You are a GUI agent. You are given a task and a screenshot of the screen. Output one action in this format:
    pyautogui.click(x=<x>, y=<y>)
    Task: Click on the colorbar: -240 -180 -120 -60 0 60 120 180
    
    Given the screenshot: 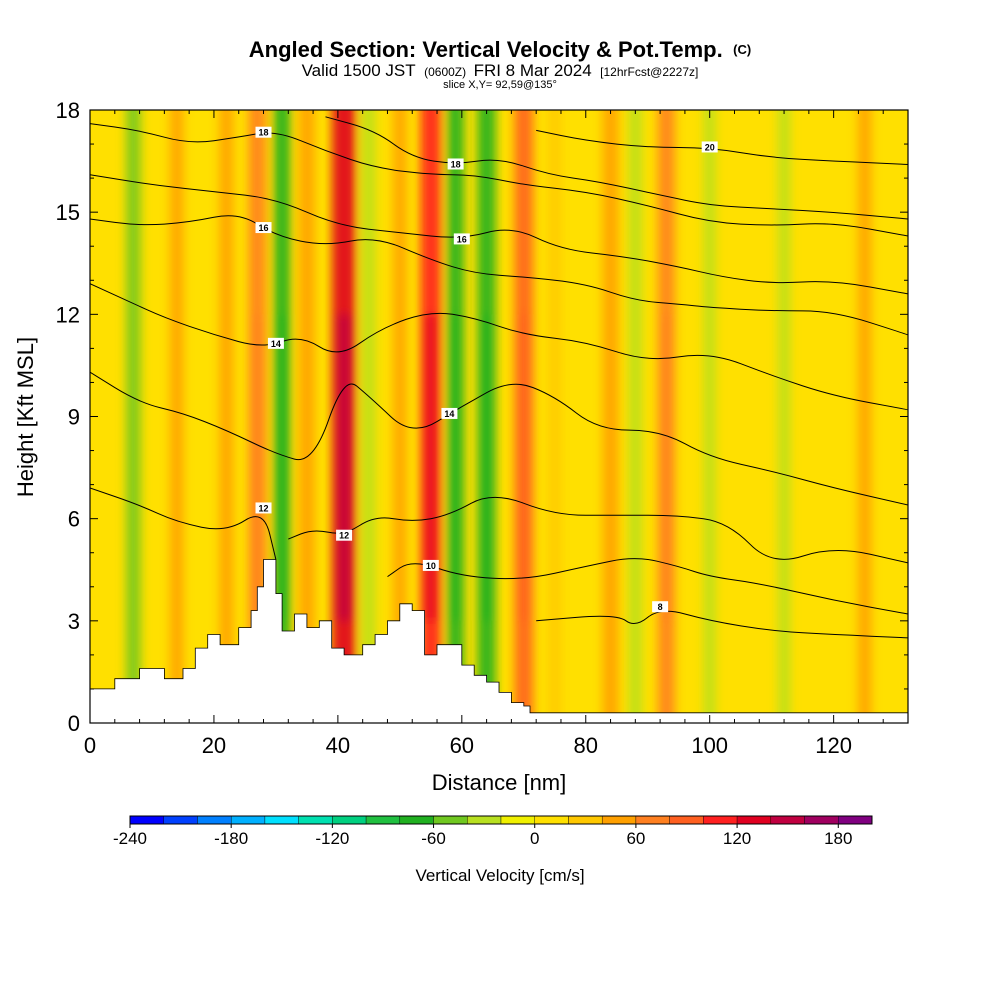 What is the action you would take?
    pyautogui.click(x=493, y=831)
    